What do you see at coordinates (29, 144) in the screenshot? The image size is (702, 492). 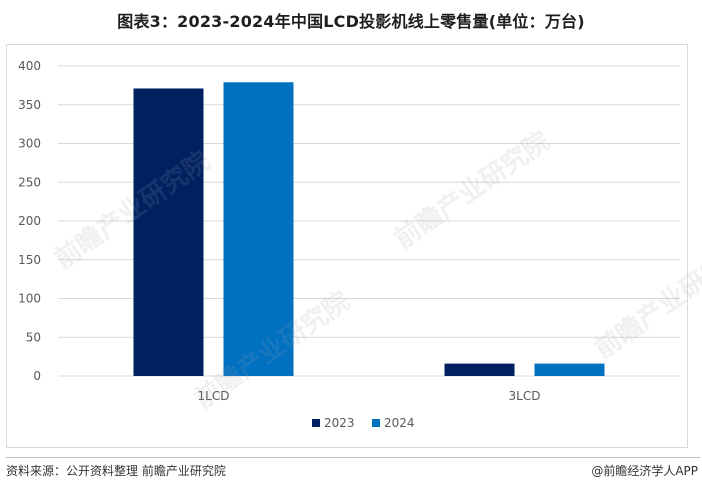 I see `y-tick-label: 300` at bounding box center [29, 144].